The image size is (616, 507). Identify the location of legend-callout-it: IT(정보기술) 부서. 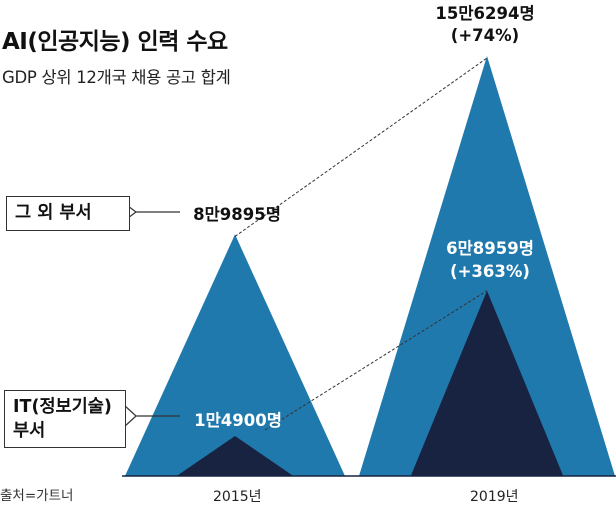
(65, 419).